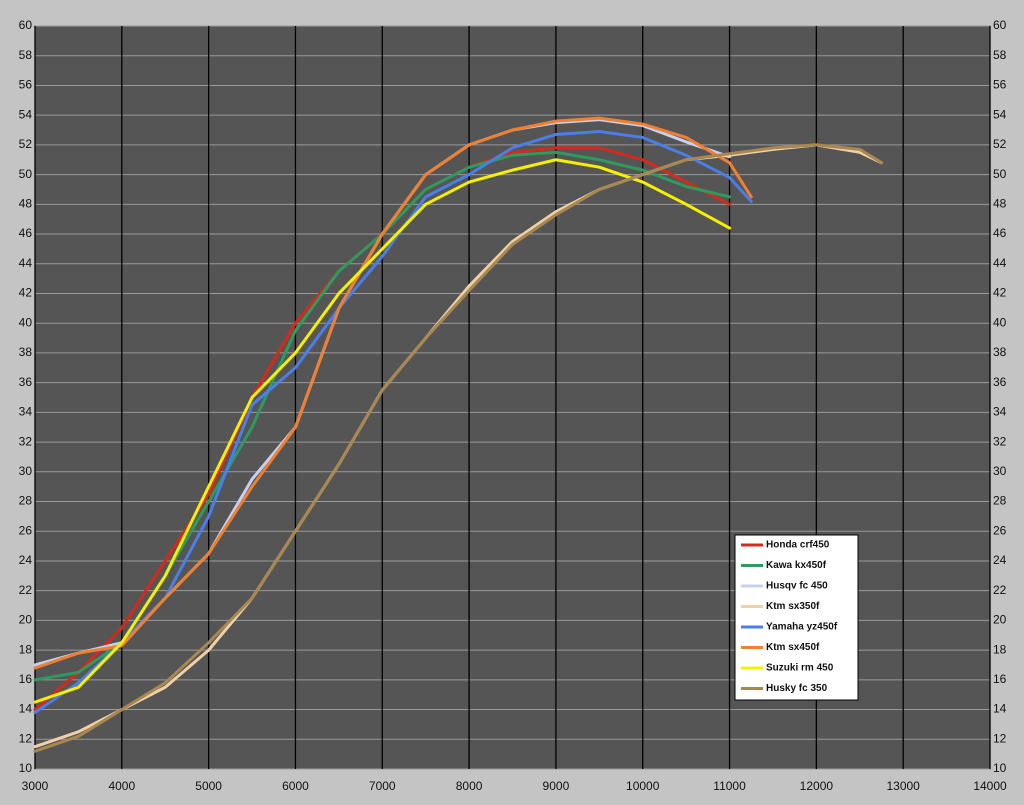  What do you see at coordinates (26, 55) in the screenshot?
I see `y-tick-label: 58` at bounding box center [26, 55].